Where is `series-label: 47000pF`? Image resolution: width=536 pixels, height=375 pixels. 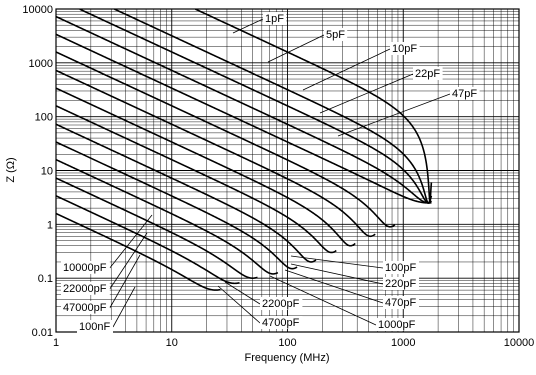
series-label: 47000pF is located at coordinates (85, 308).